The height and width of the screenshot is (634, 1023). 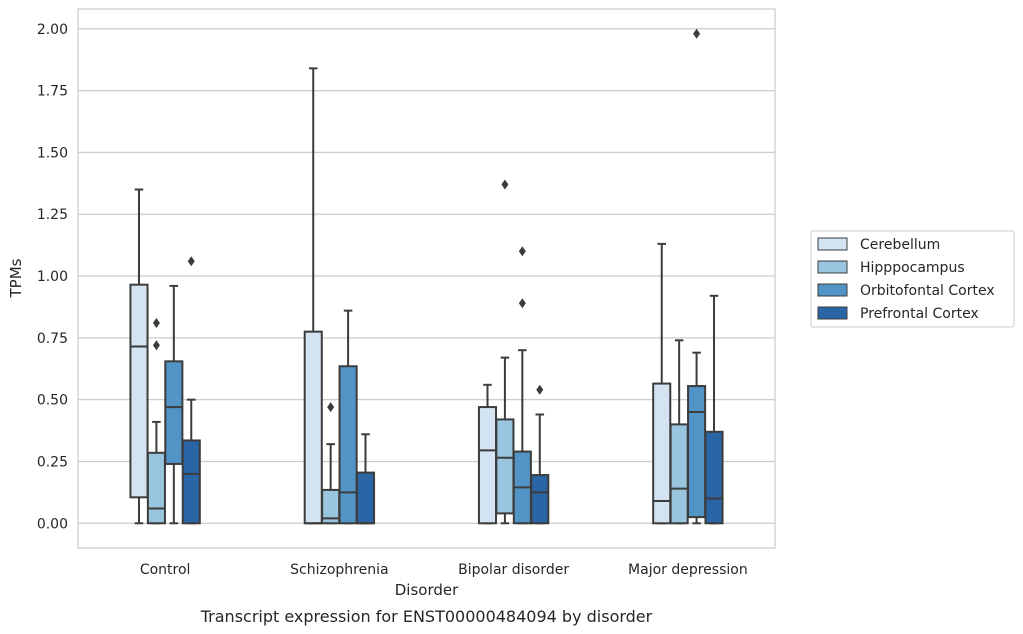 I want to click on x-tick-label: Schizophrenia, so click(x=339, y=570).